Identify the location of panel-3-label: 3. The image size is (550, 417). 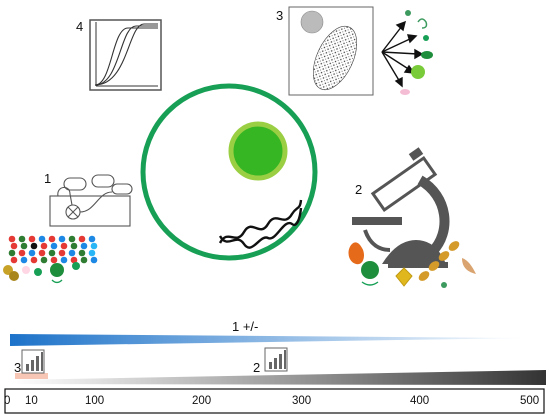
(279, 15).